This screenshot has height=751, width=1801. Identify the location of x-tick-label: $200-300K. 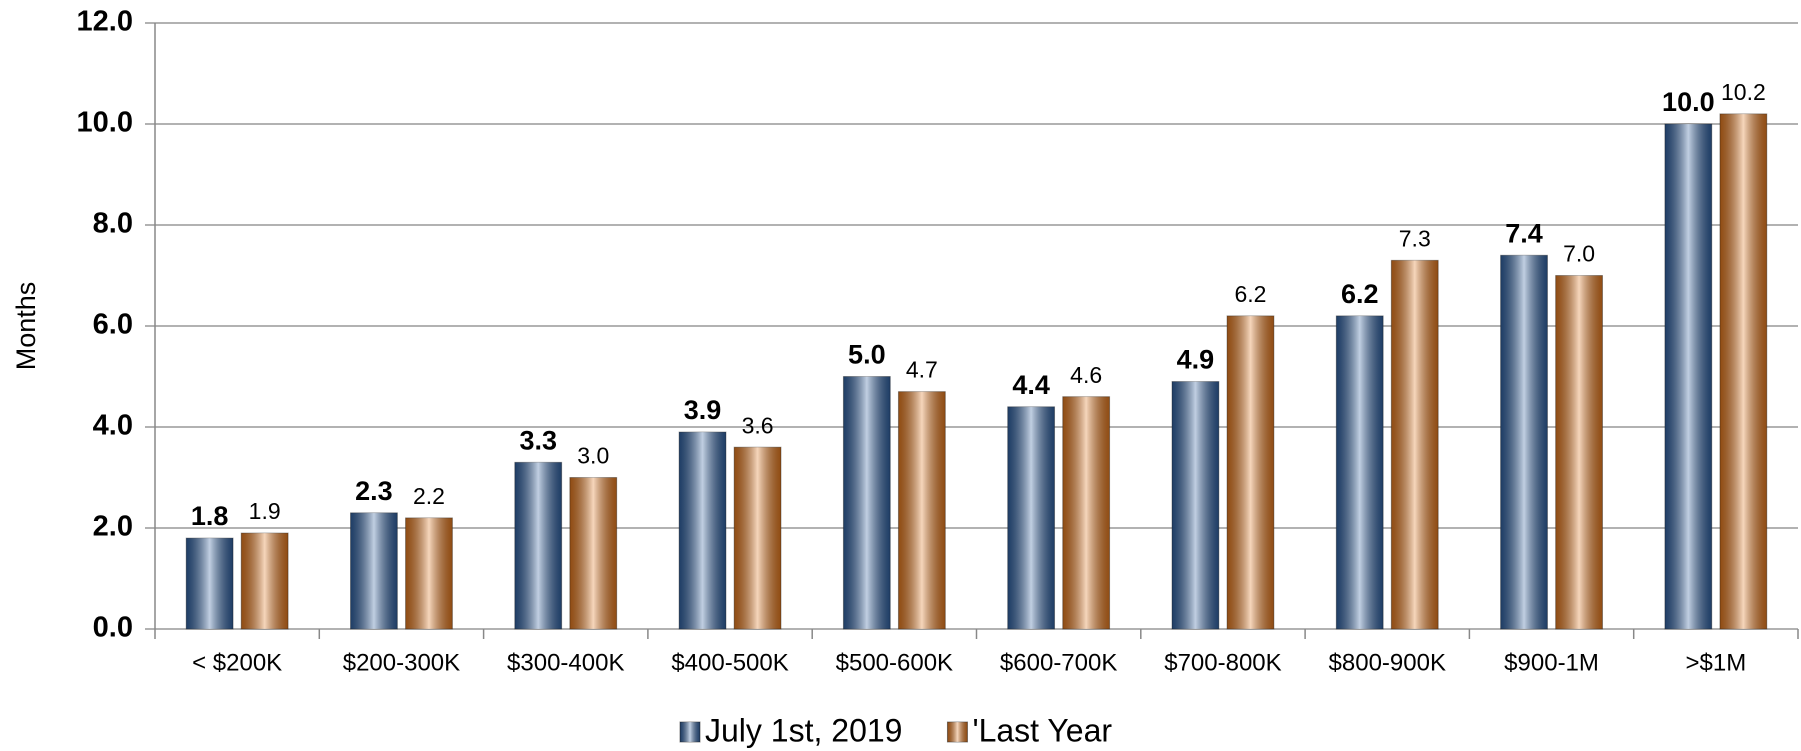
(401, 662).